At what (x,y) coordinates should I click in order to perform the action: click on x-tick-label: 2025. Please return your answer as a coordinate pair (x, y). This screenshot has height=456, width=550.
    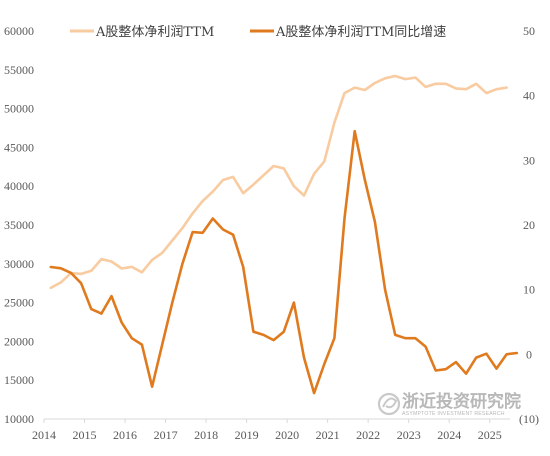
    Looking at the image, I should click on (490, 435).